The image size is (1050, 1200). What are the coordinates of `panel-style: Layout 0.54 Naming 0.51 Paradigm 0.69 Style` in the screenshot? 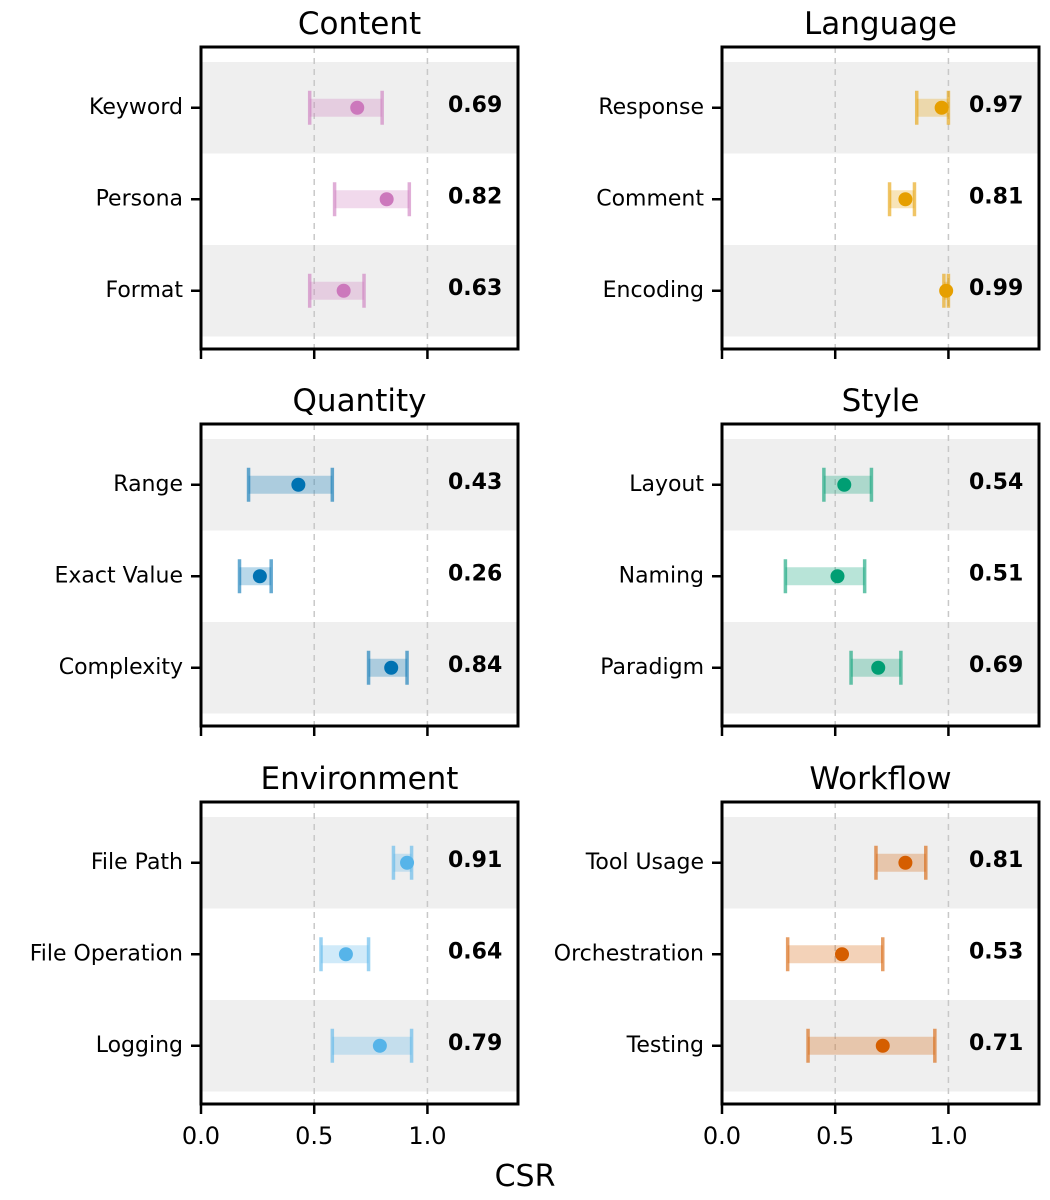 It's located at (820, 559).